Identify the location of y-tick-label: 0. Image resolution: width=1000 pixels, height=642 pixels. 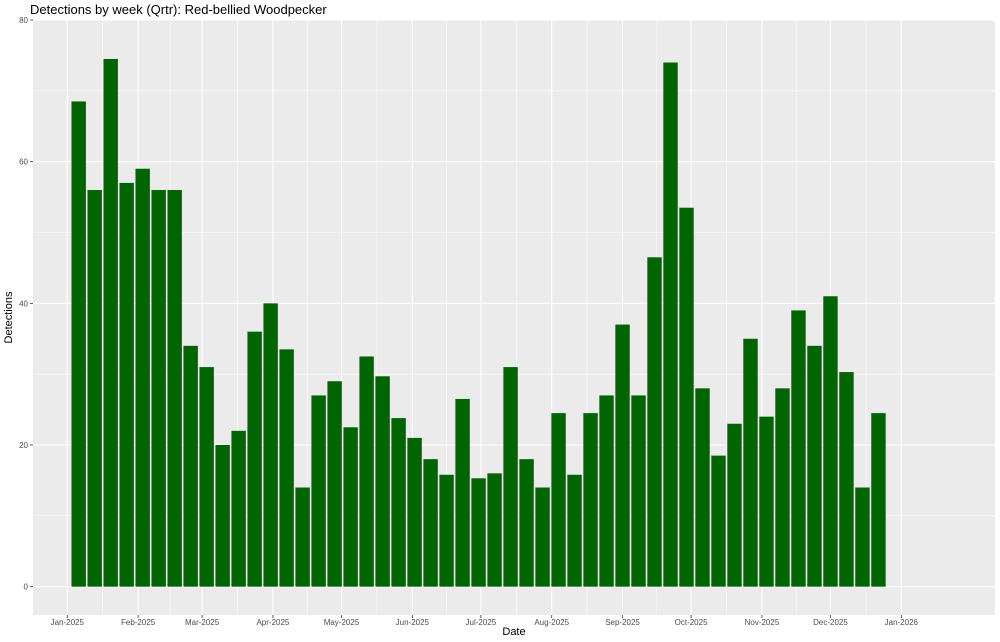
(26, 587).